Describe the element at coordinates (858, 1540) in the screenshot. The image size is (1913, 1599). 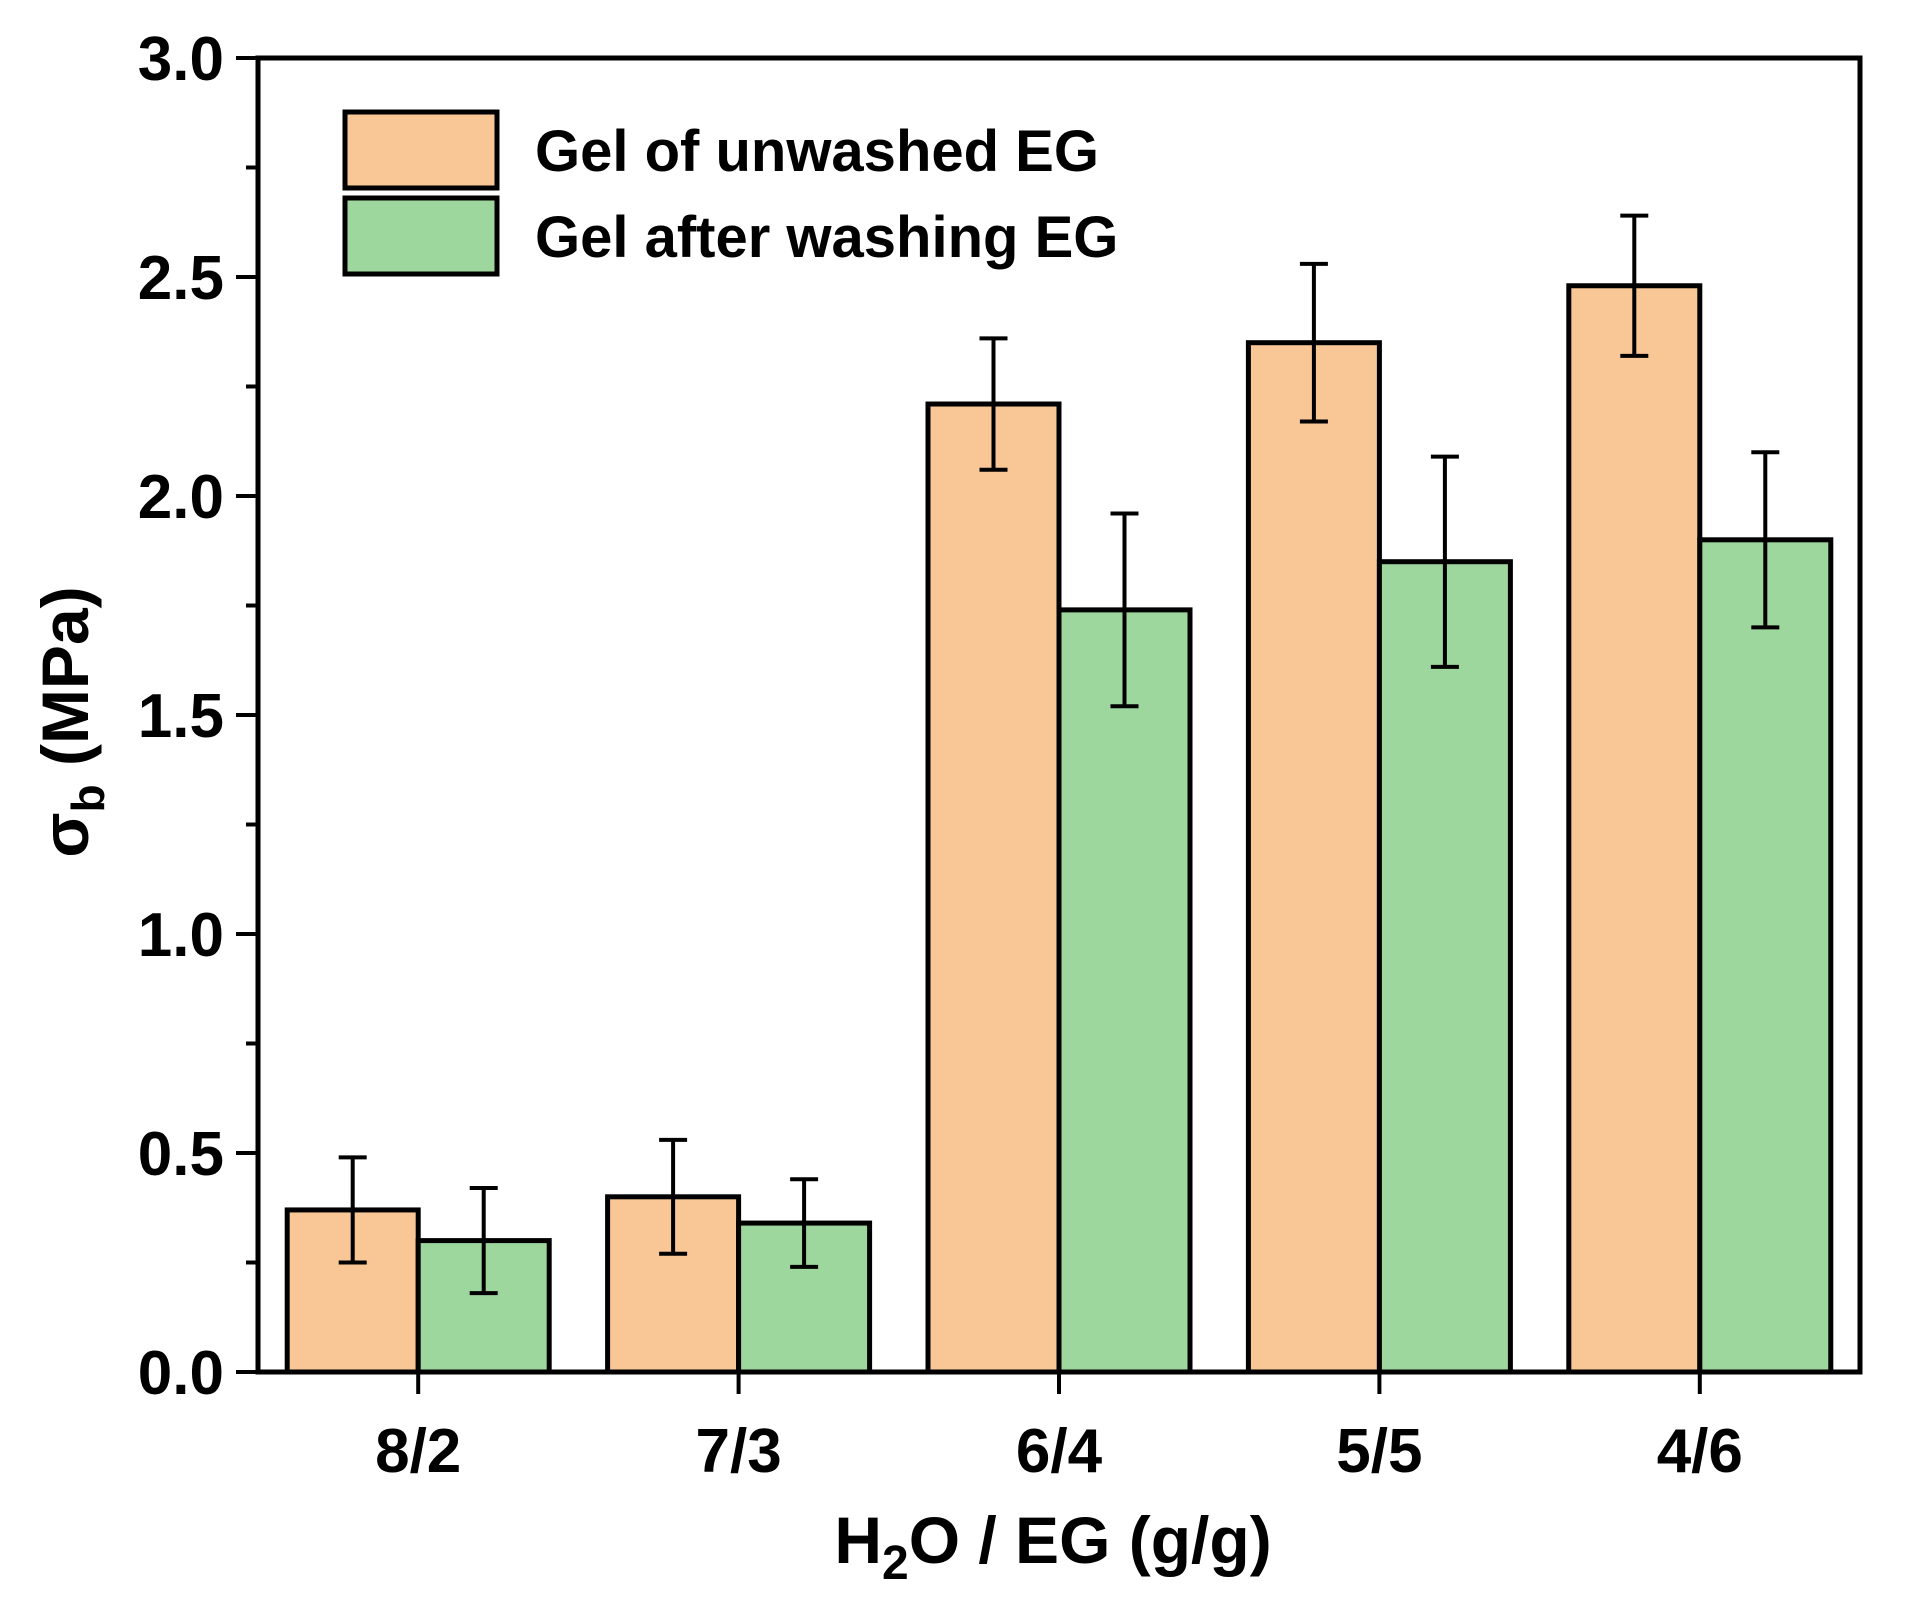
I see `x-axis-title-pre: H` at that location.